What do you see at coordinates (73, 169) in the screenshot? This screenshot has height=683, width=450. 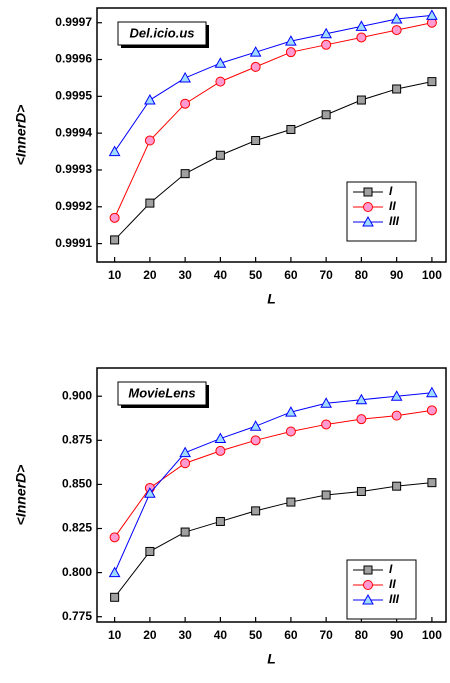 I see `y-tick-label: 0.9993` at bounding box center [73, 169].